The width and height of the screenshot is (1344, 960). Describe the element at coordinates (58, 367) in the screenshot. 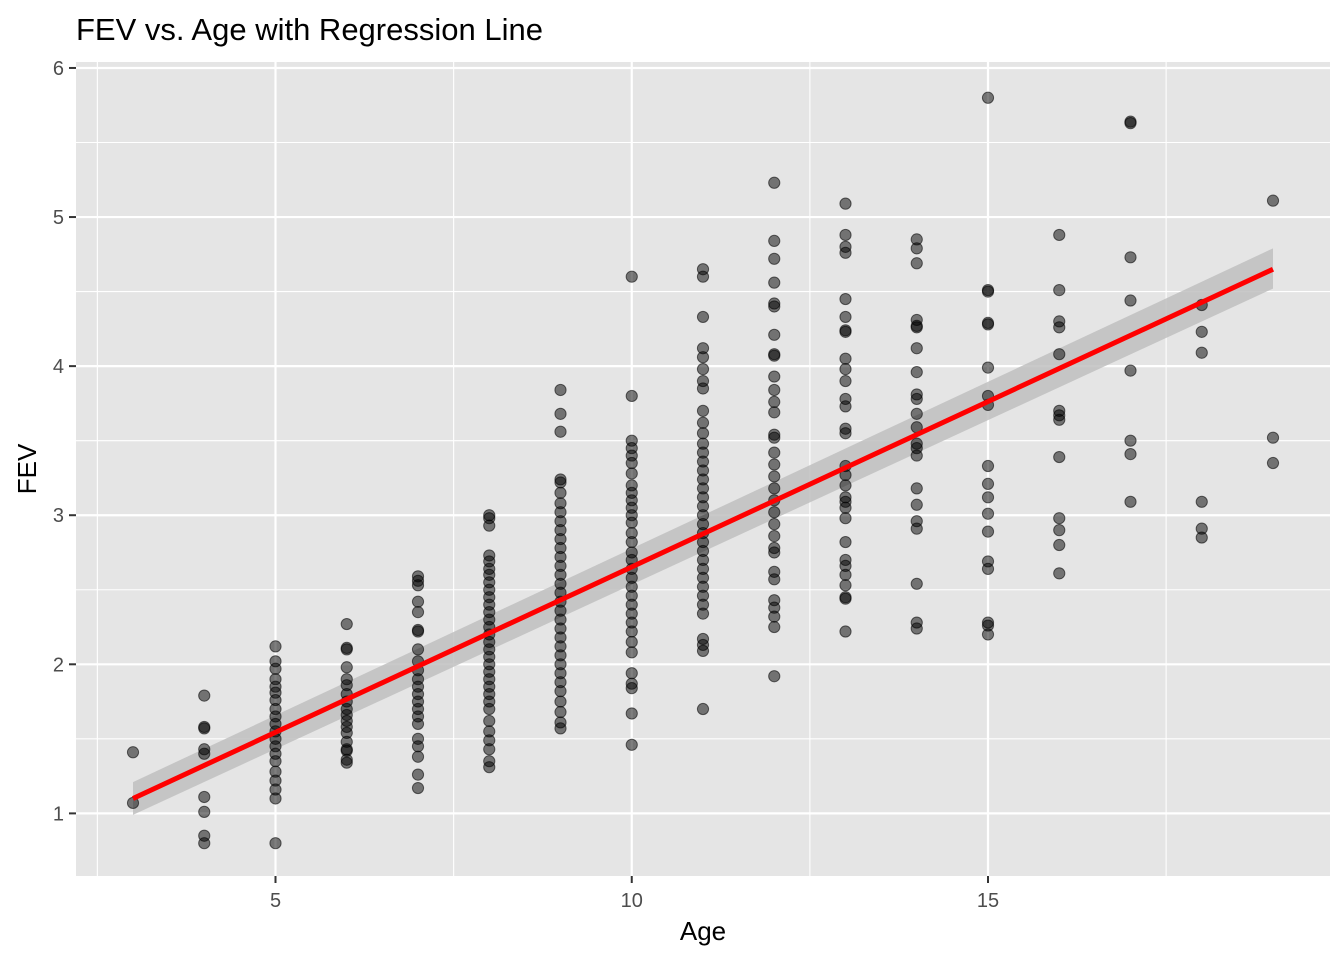

I see `y-tick-label: 4` at that location.